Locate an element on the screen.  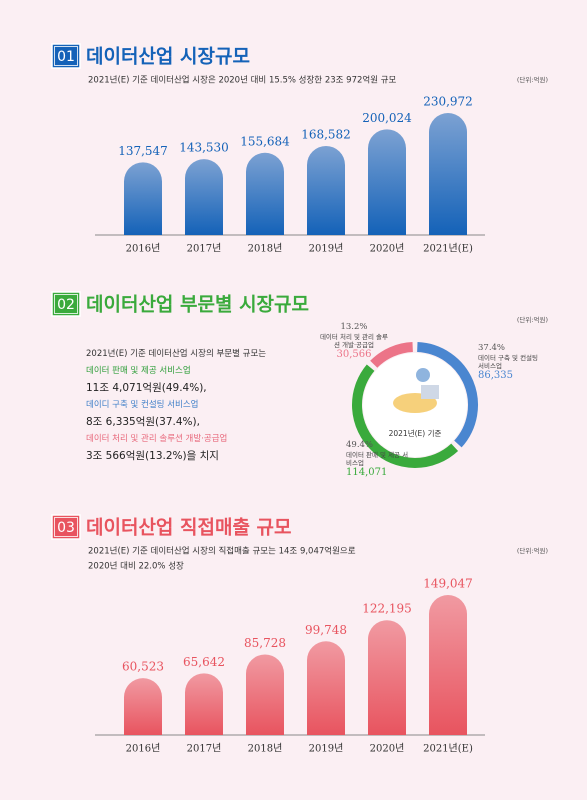
section-title: 데이터산업 직접매출 규모 is located at coordinates (189, 528).